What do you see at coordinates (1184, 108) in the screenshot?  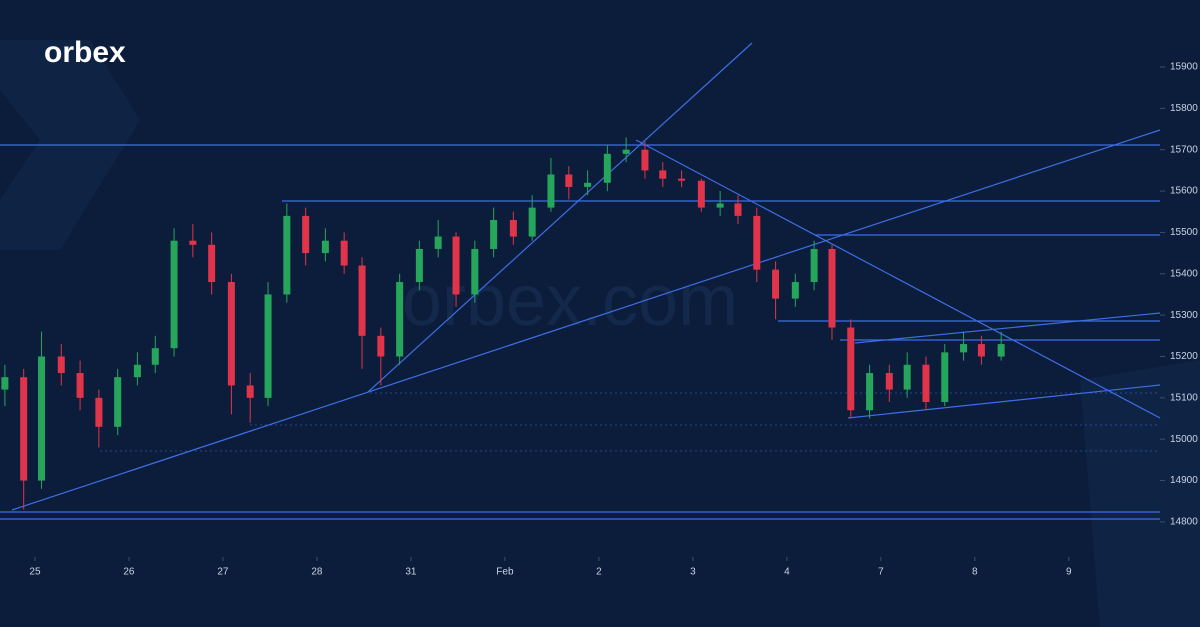 I see `y-tick-label: 15800` at bounding box center [1184, 108].